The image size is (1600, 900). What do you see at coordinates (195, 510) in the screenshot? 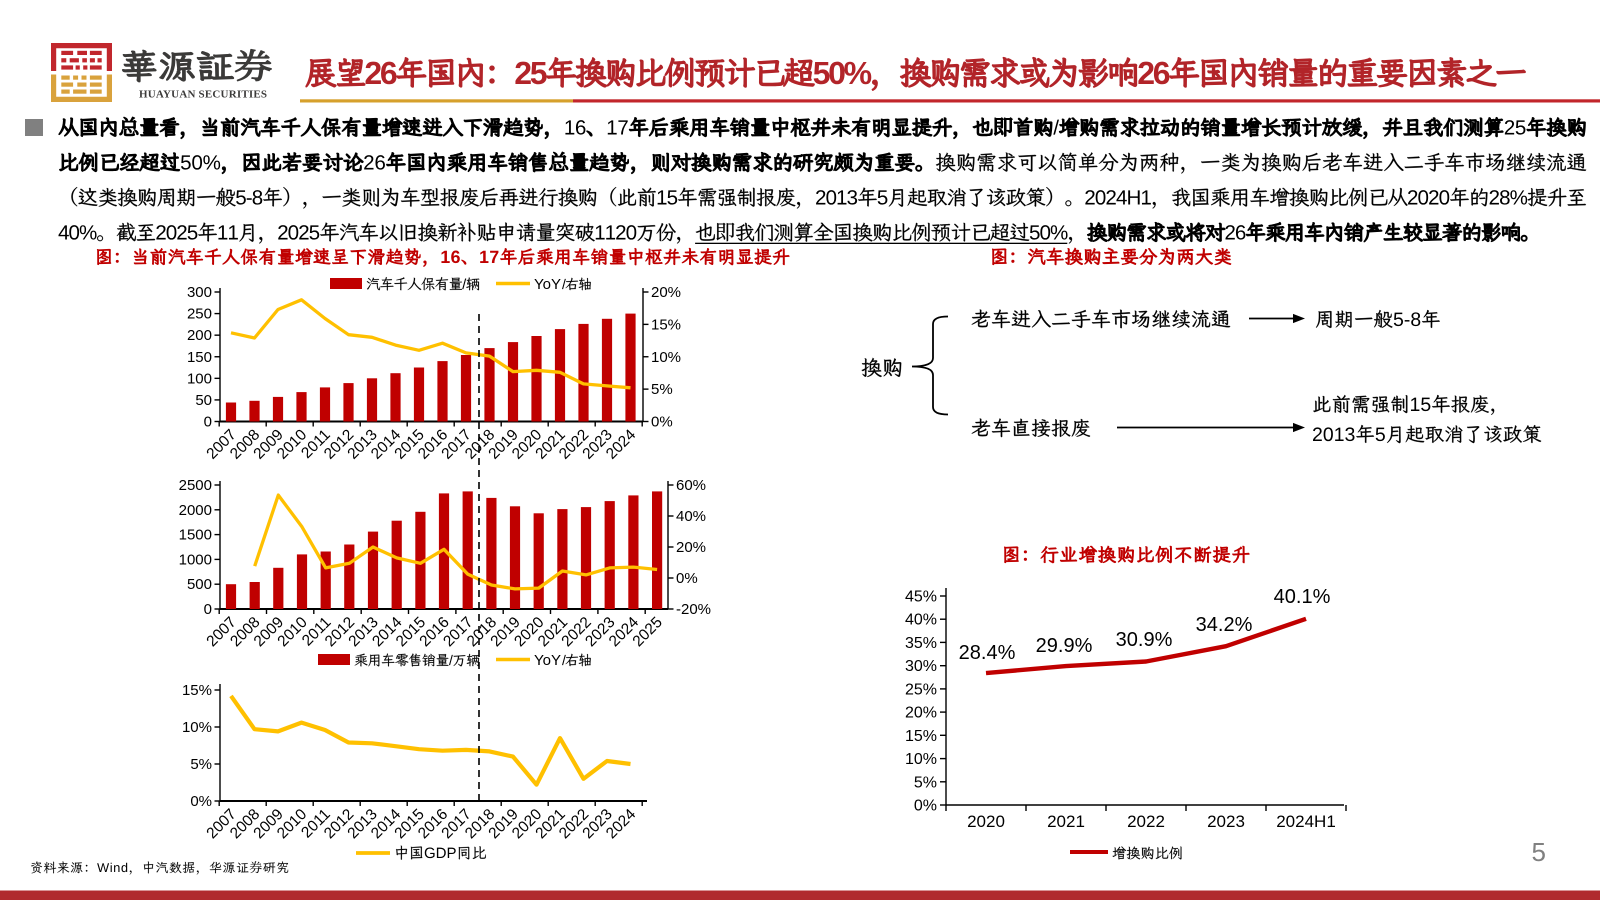
I see `svg-text: 2000` at bounding box center [195, 510].